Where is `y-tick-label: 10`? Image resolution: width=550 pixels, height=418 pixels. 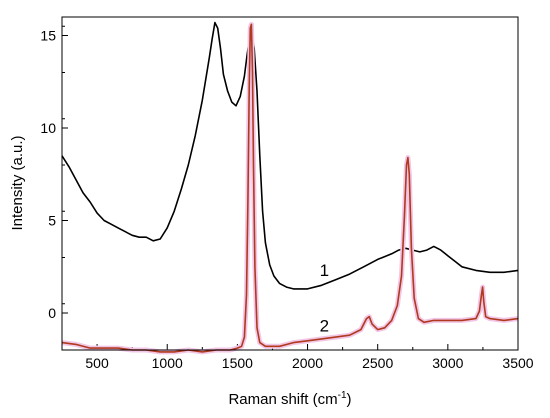 y-tick-label: 10 is located at coordinates (48, 128).